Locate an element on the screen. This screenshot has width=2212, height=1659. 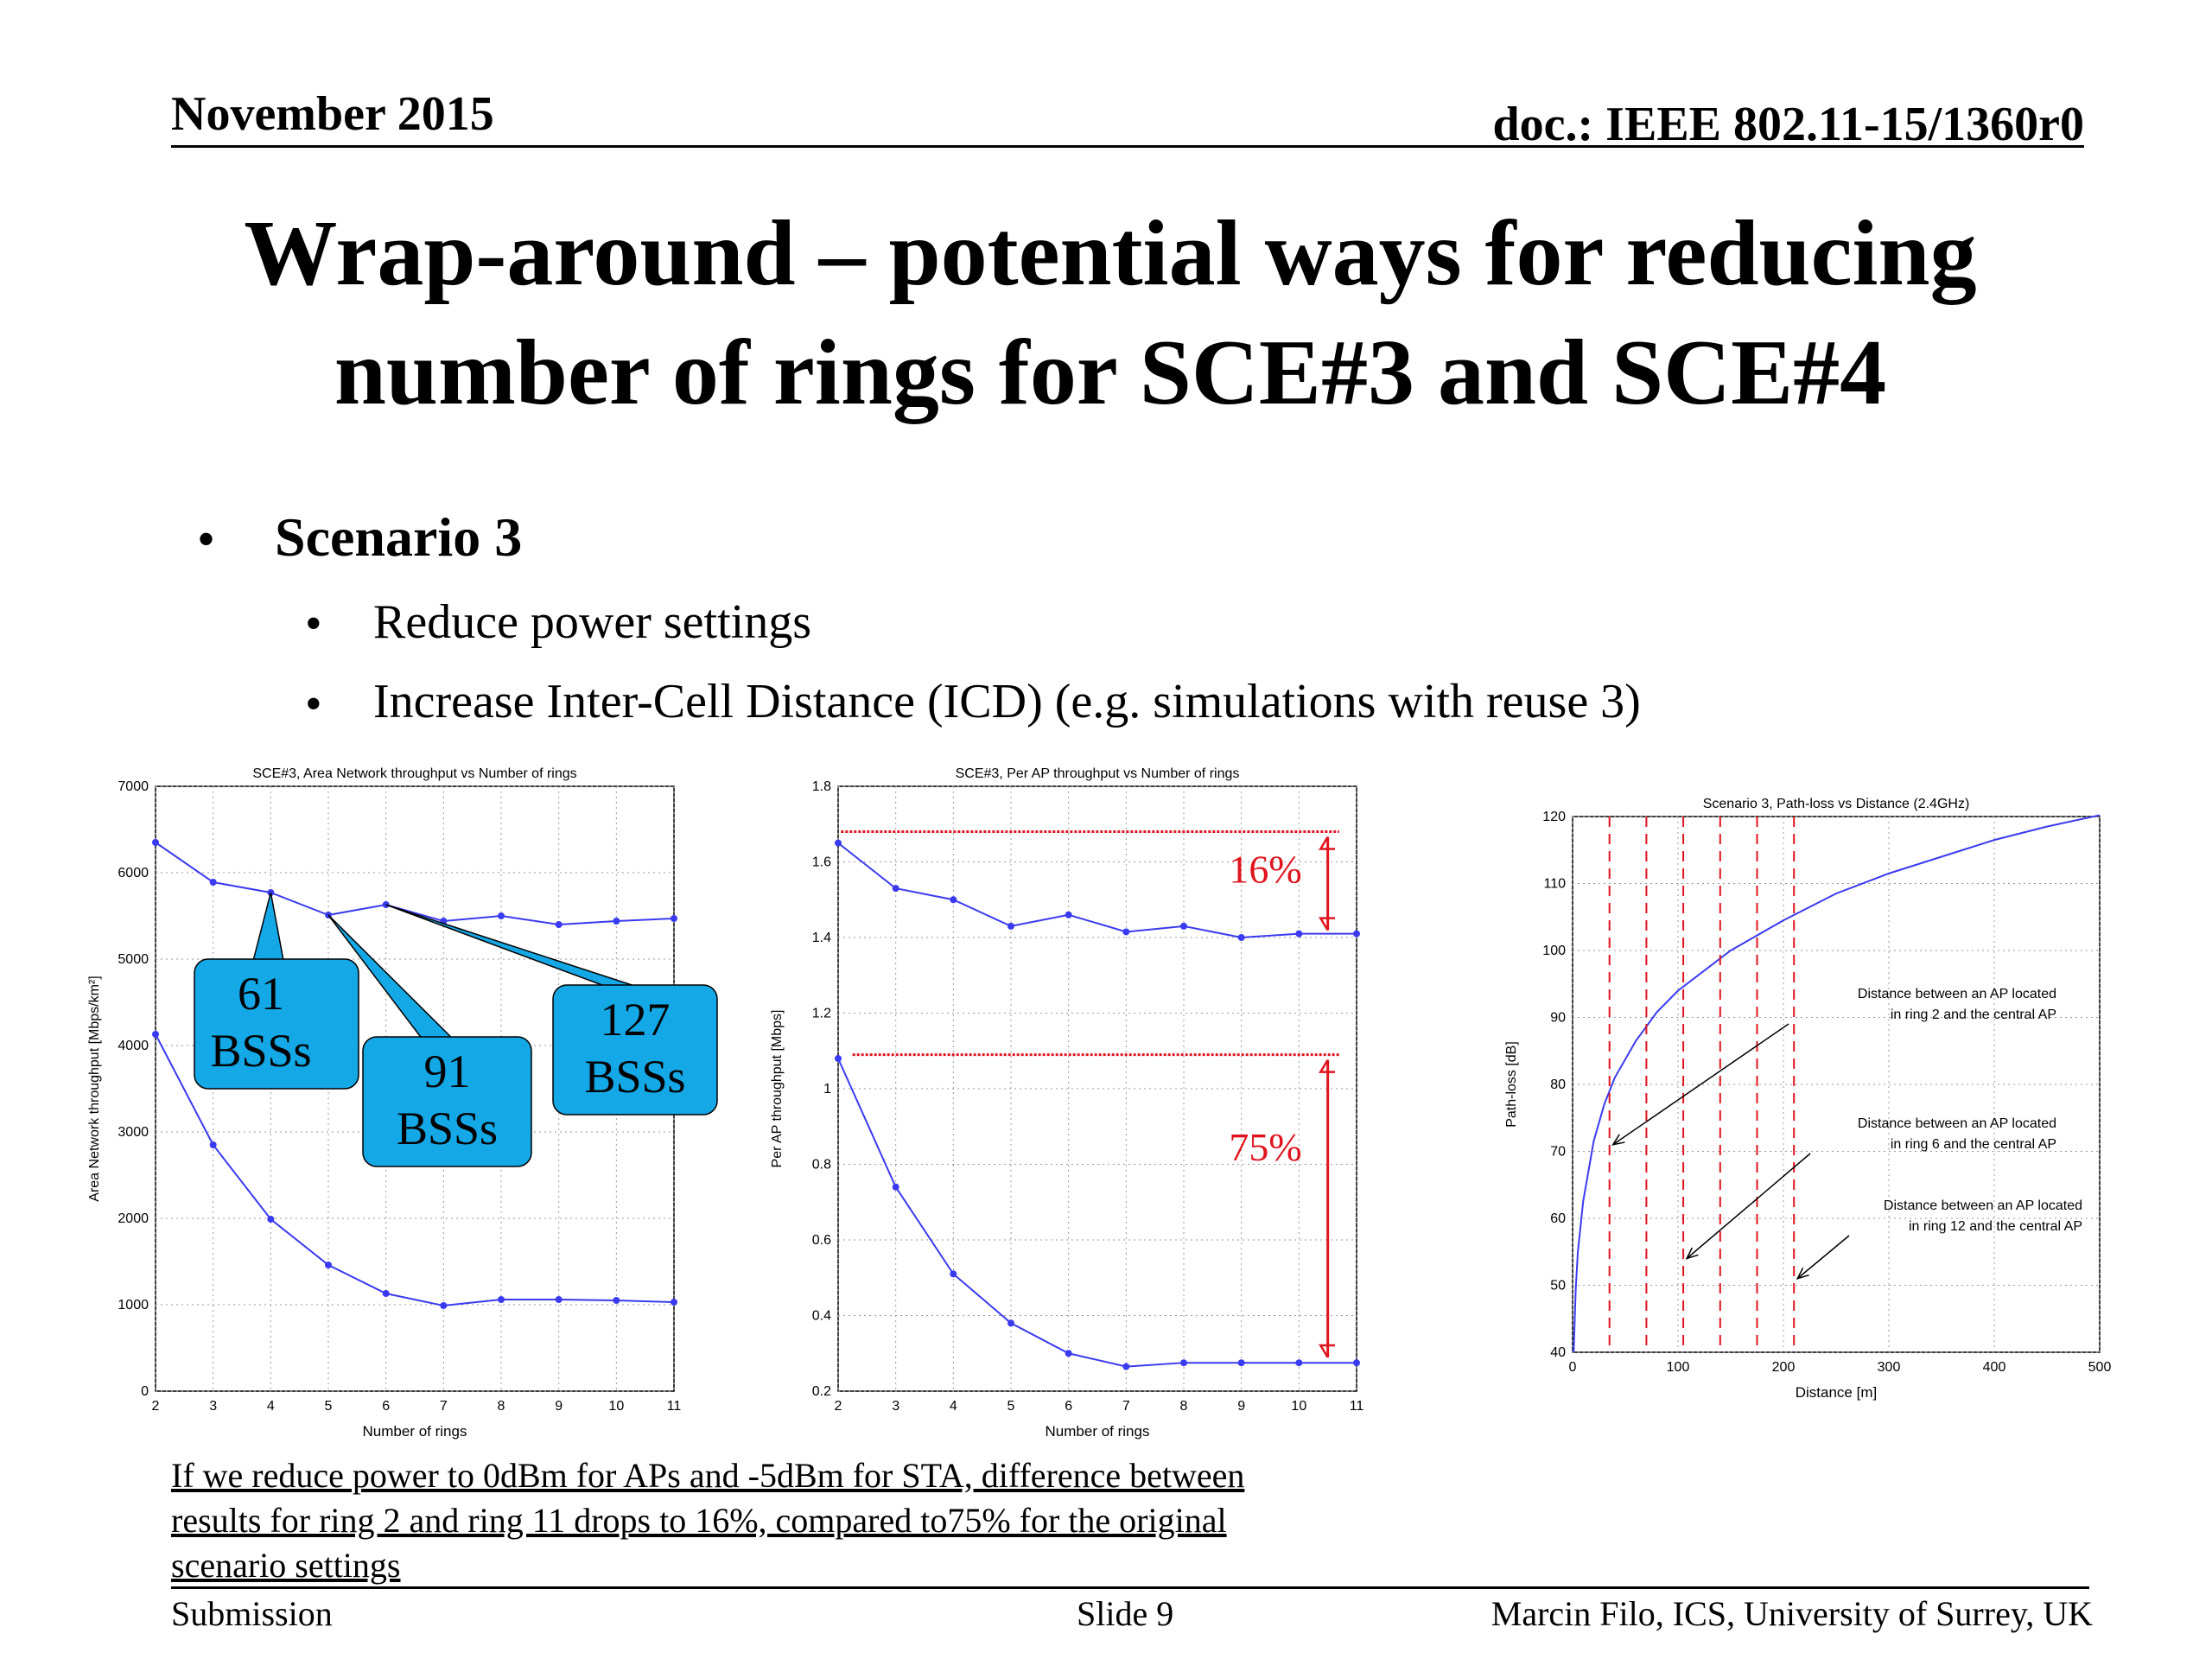
c3-y-tick-label: 120 is located at coordinates (1554, 817).